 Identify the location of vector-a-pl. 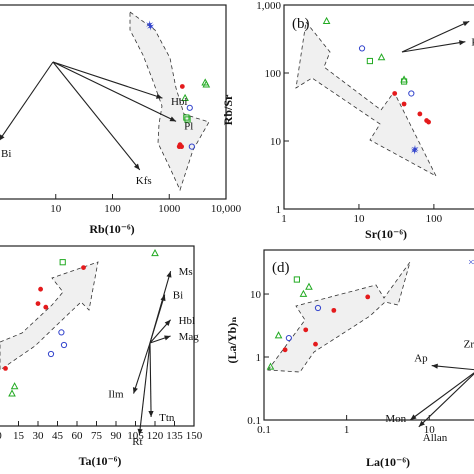
(114, 91).